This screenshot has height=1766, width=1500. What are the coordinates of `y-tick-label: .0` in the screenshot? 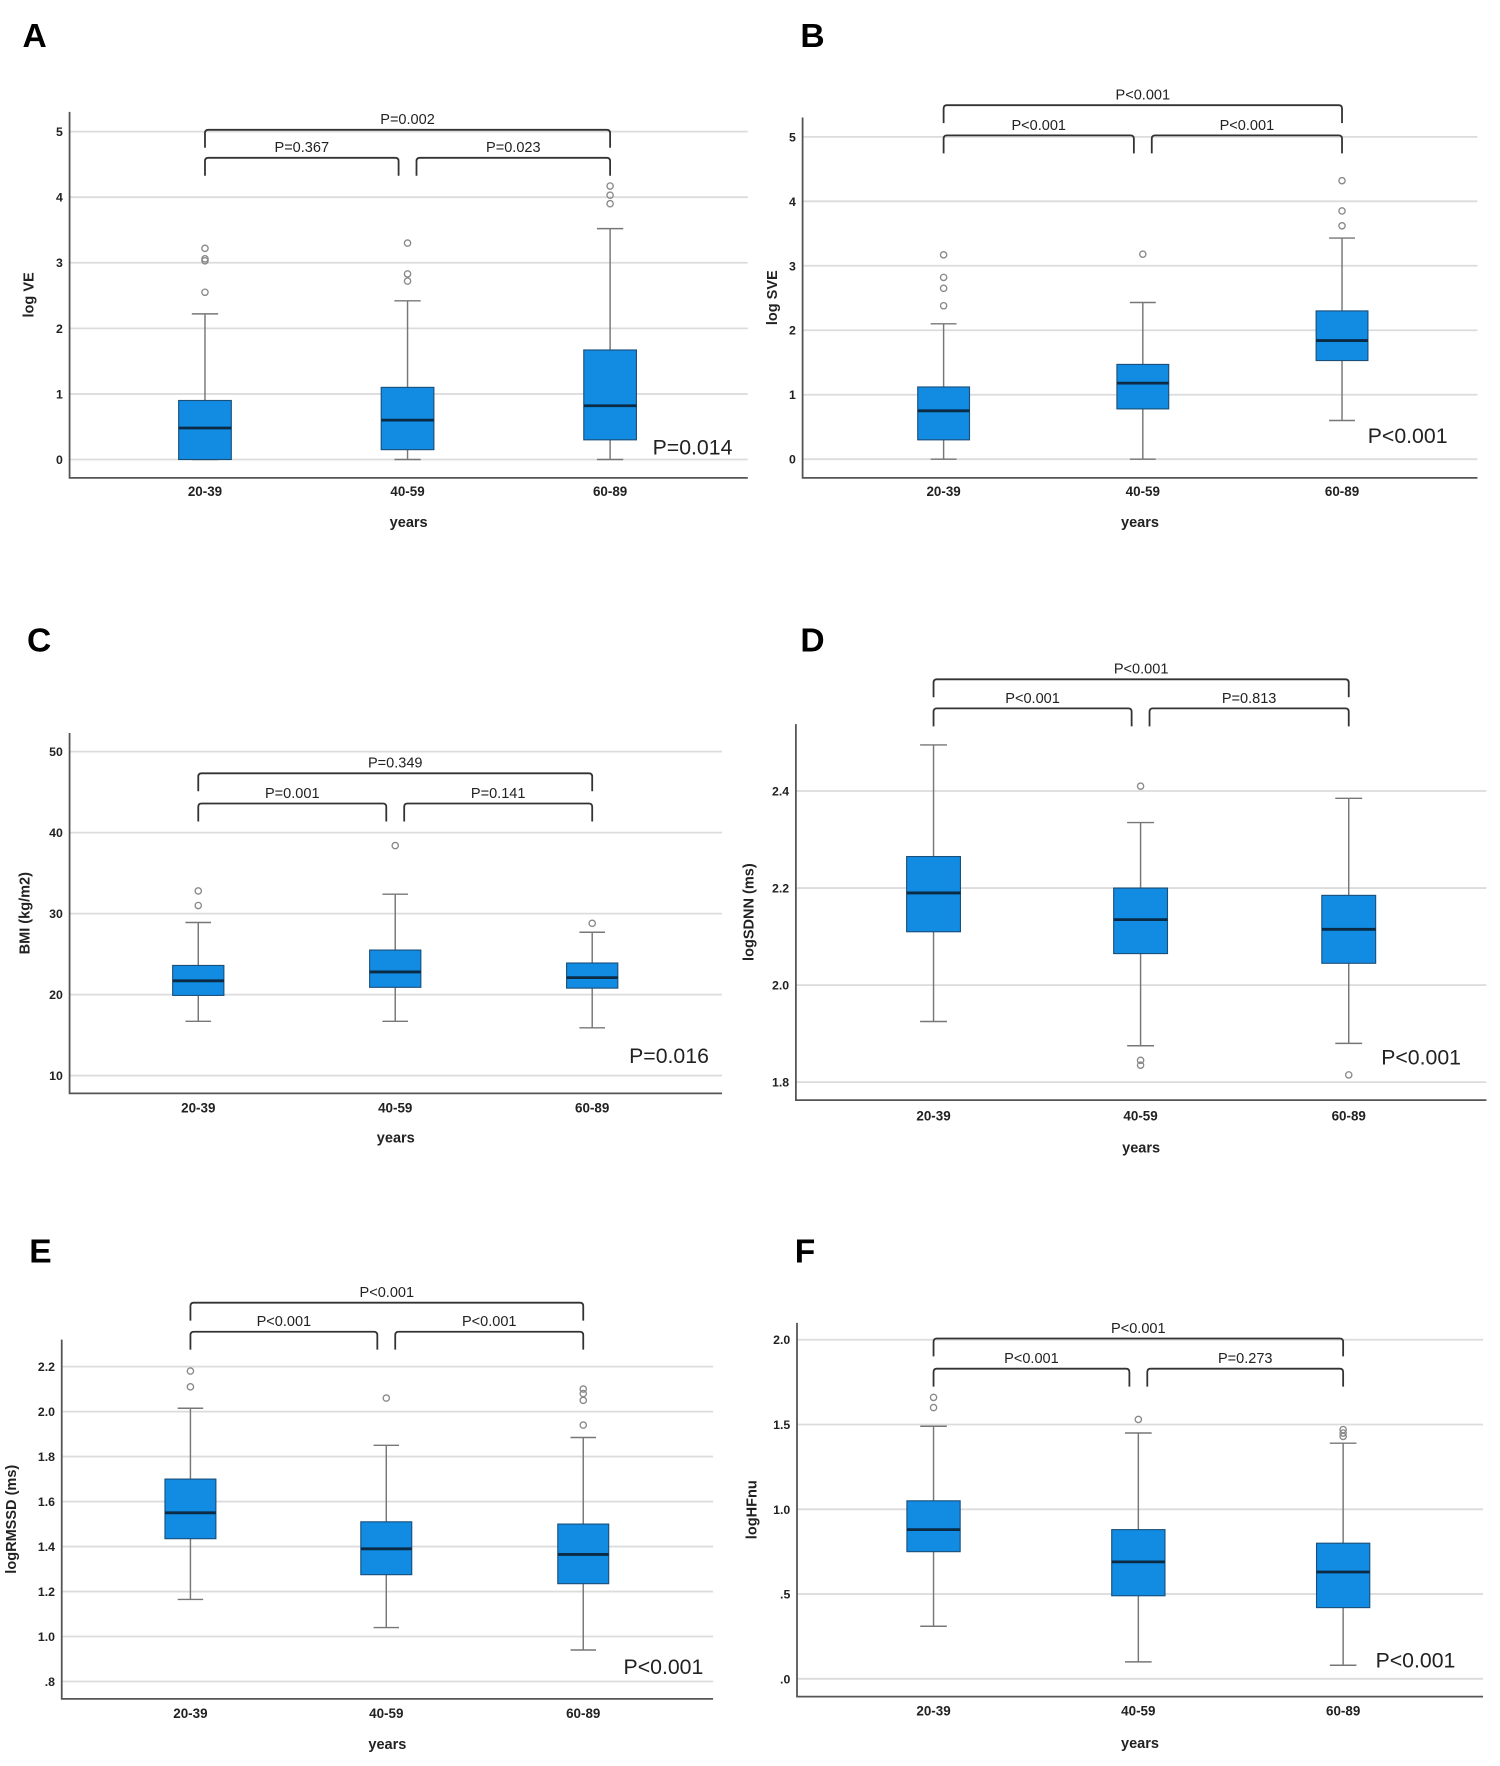 It's located at (785, 1679).